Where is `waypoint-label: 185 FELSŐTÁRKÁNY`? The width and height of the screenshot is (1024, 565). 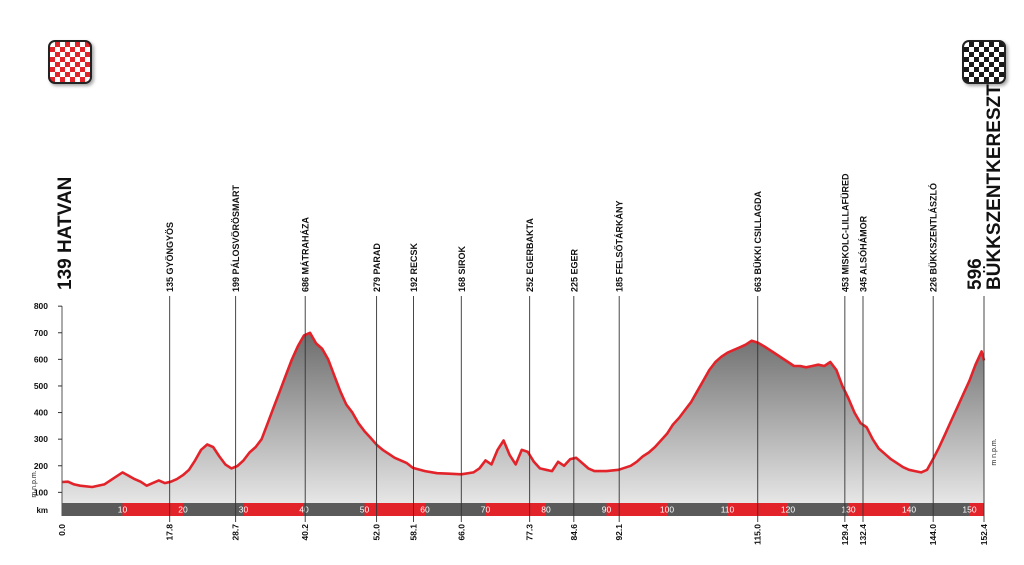 waypoint-label: 185 FELSŐTÁRKÁNY is located at coordinates (619, 246).